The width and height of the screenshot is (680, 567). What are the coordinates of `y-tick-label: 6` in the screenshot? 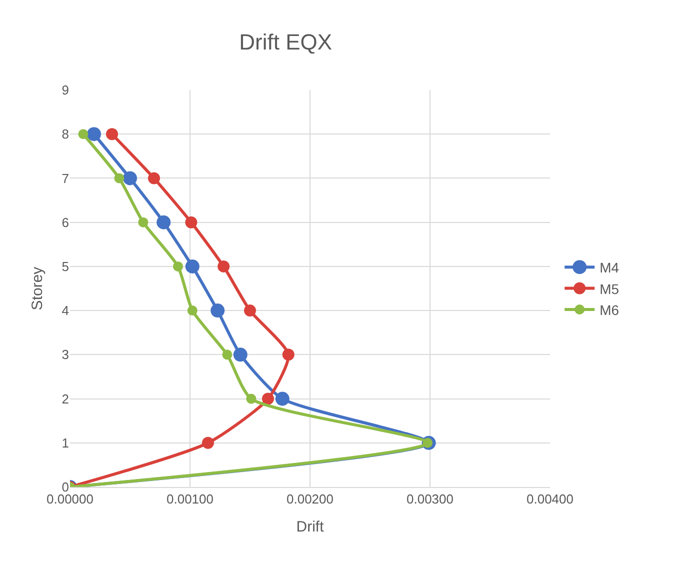 It's located at (65, 222).